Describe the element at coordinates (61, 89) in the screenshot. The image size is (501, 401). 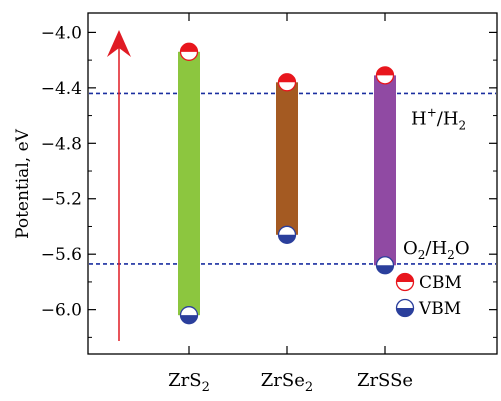
I see `y-tick-label: −4.4` at that location.